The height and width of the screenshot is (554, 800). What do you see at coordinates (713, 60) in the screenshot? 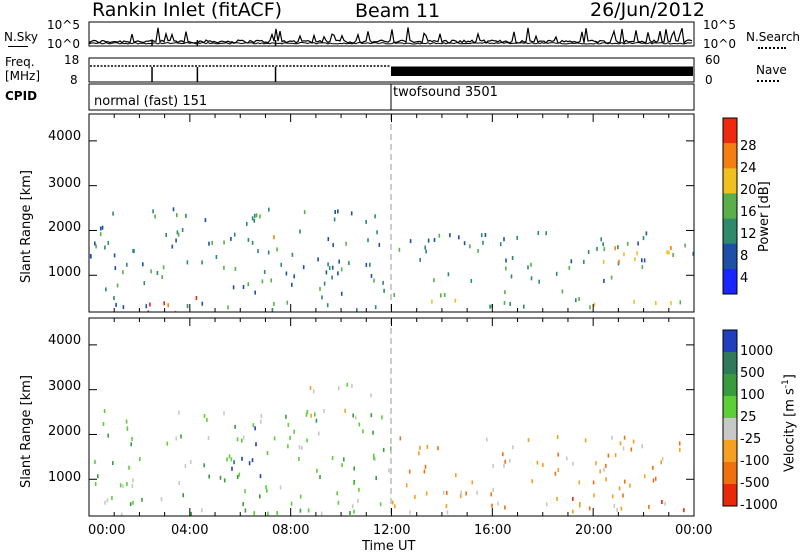
I see `nave-tick-high: 60` at bounding box center [713, 60].